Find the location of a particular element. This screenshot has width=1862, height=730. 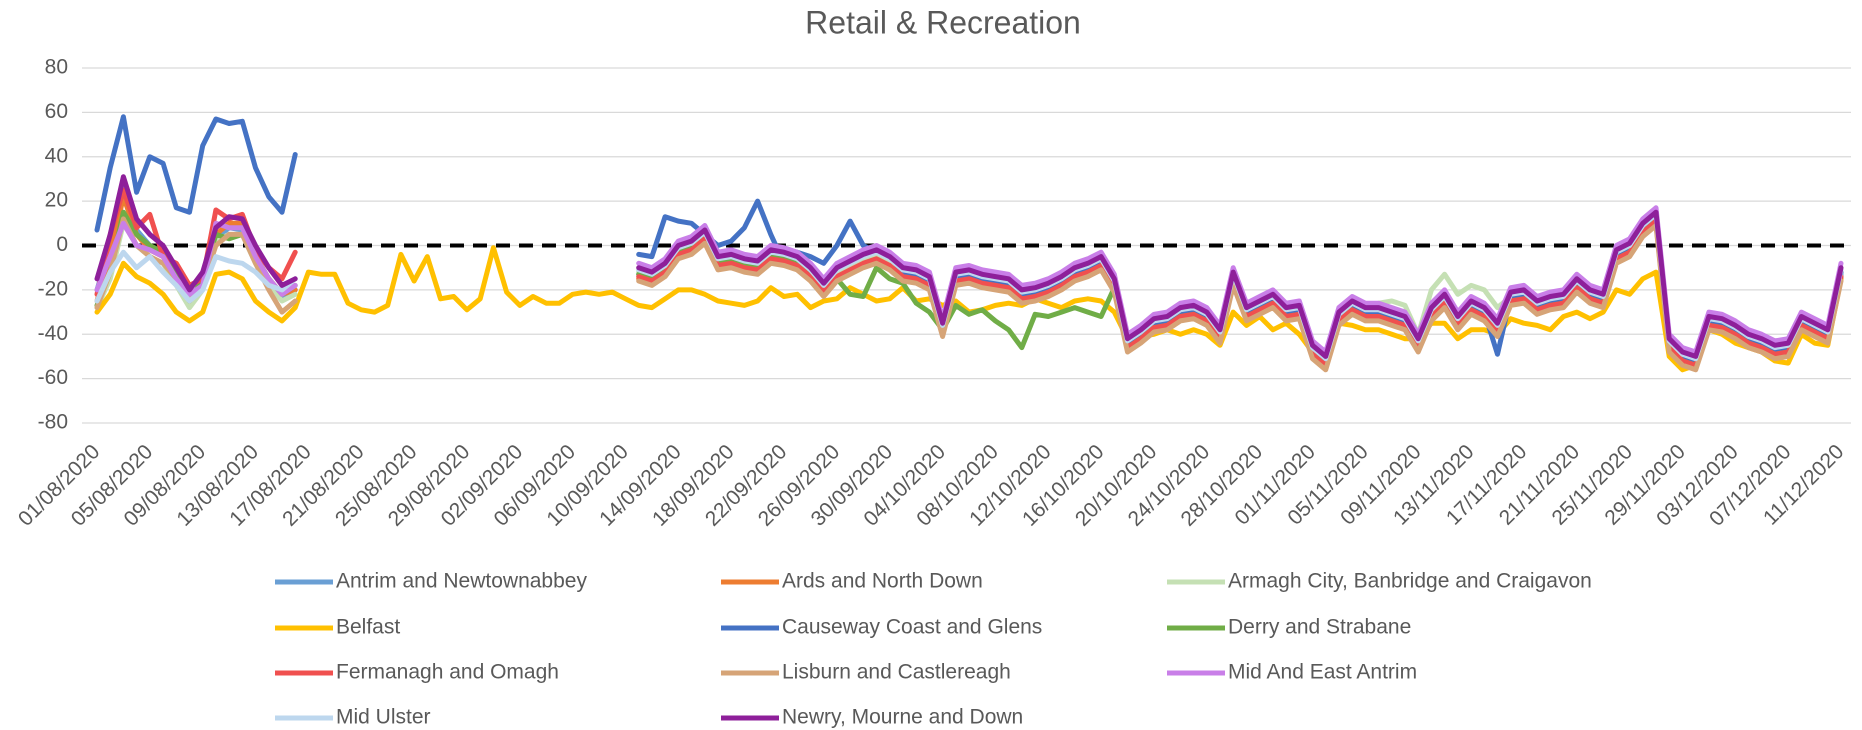

legend-label: Mid And East Antrim is located at coordinates (1322, 672).